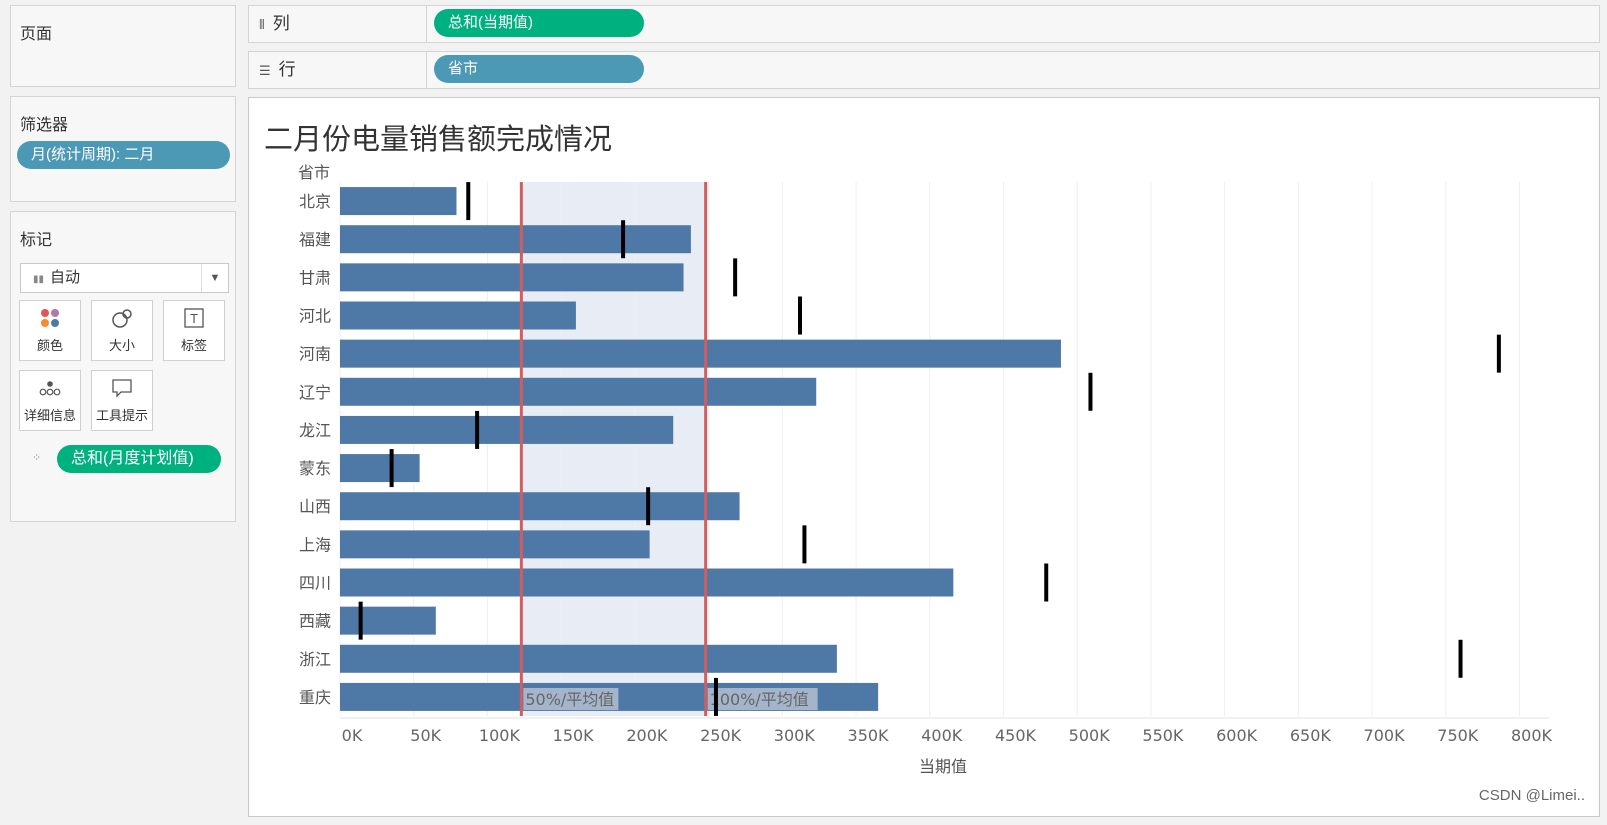 This screenshot has width=1607, height=825. I want to click on mark-type-dropdown: ▮▮ 自动 ▼, so click(124, 278).